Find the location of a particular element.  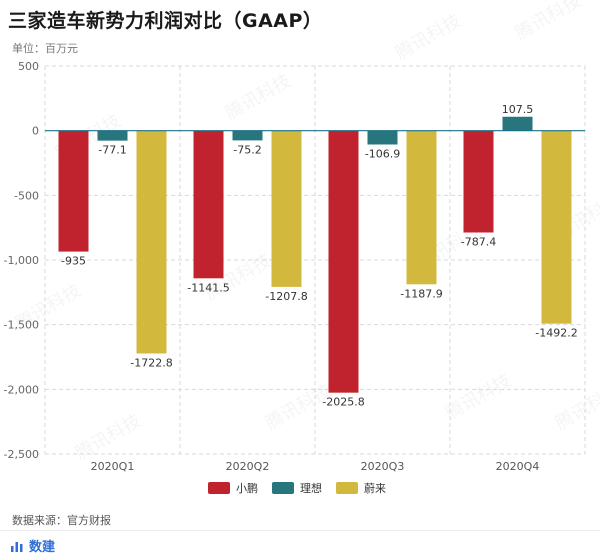

data-label: -1722.8 is located at coordinates (151, 362).